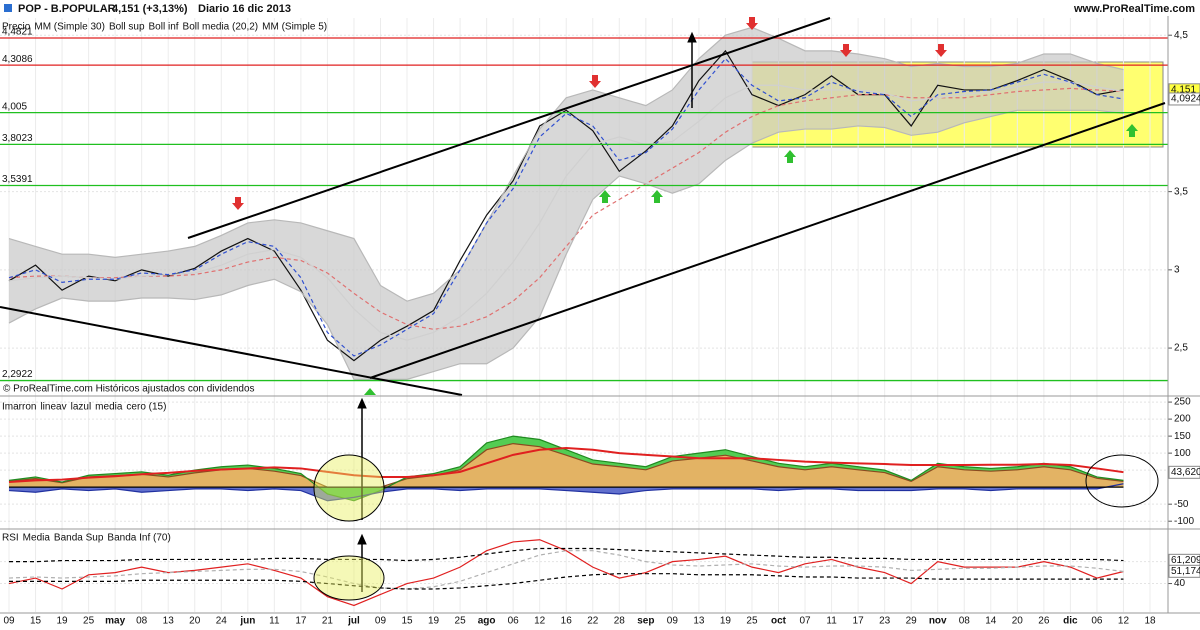 The height and width of the screenshot is (630, 1200). Describe the element at coordinates (10, 538) in the screenshot. I see `legend-entry: RSI` at that location.